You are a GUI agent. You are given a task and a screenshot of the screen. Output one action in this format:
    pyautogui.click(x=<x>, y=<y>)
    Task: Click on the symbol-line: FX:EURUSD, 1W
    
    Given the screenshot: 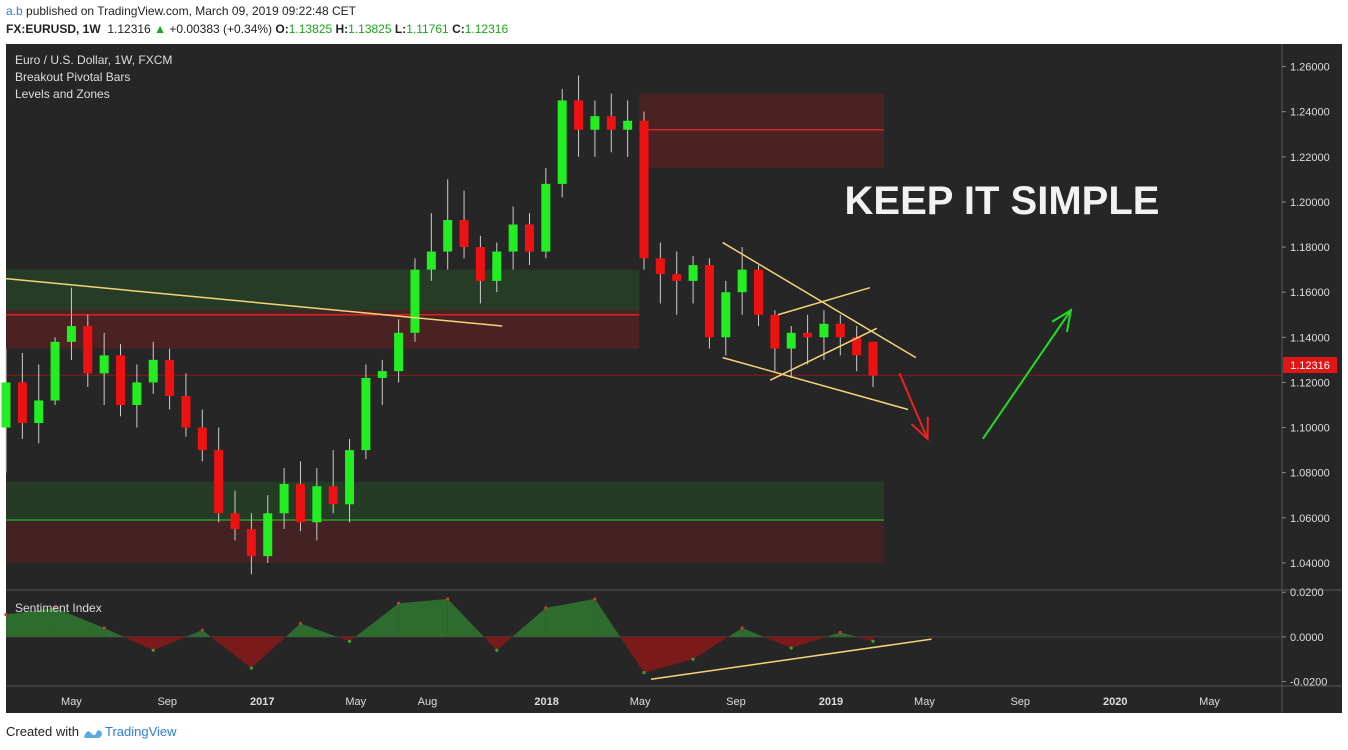 What is the action you would take?
    pyautogui.click(x=53, y=29)
    